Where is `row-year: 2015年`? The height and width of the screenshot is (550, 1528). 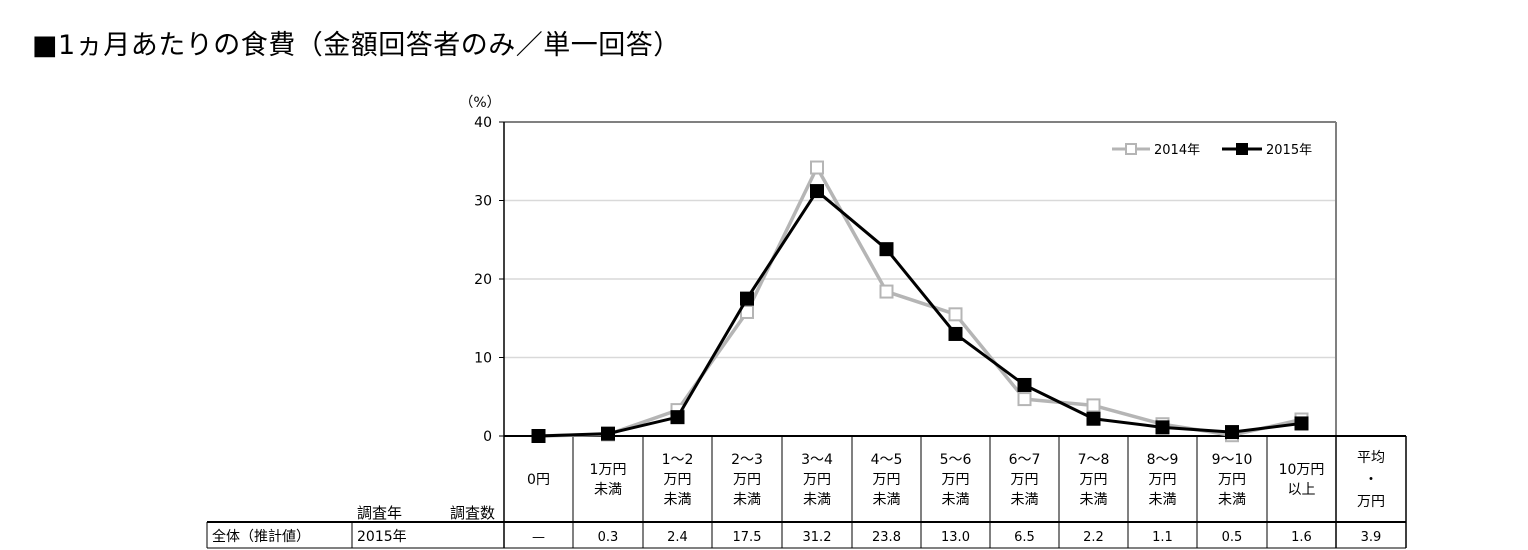 row-year: 2015年 is located at coordinates (382, 537).